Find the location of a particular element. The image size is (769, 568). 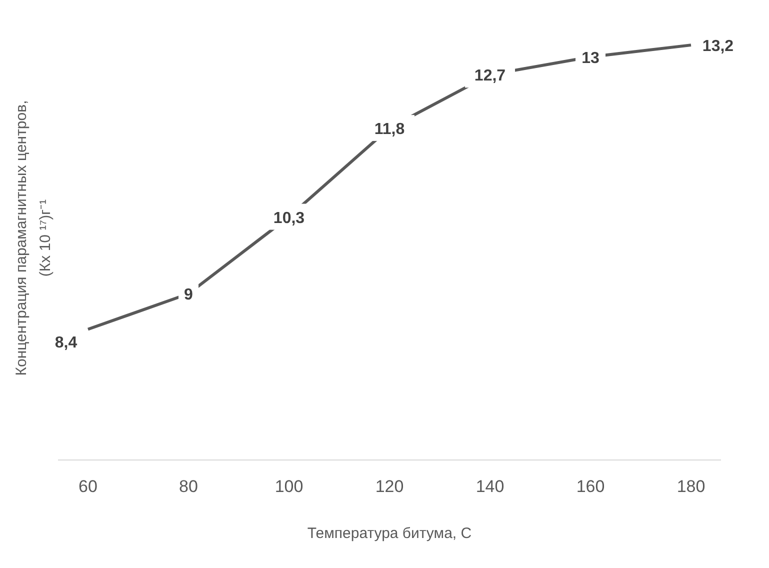

data-label: 10,3 is located at coordinates (289, 218).